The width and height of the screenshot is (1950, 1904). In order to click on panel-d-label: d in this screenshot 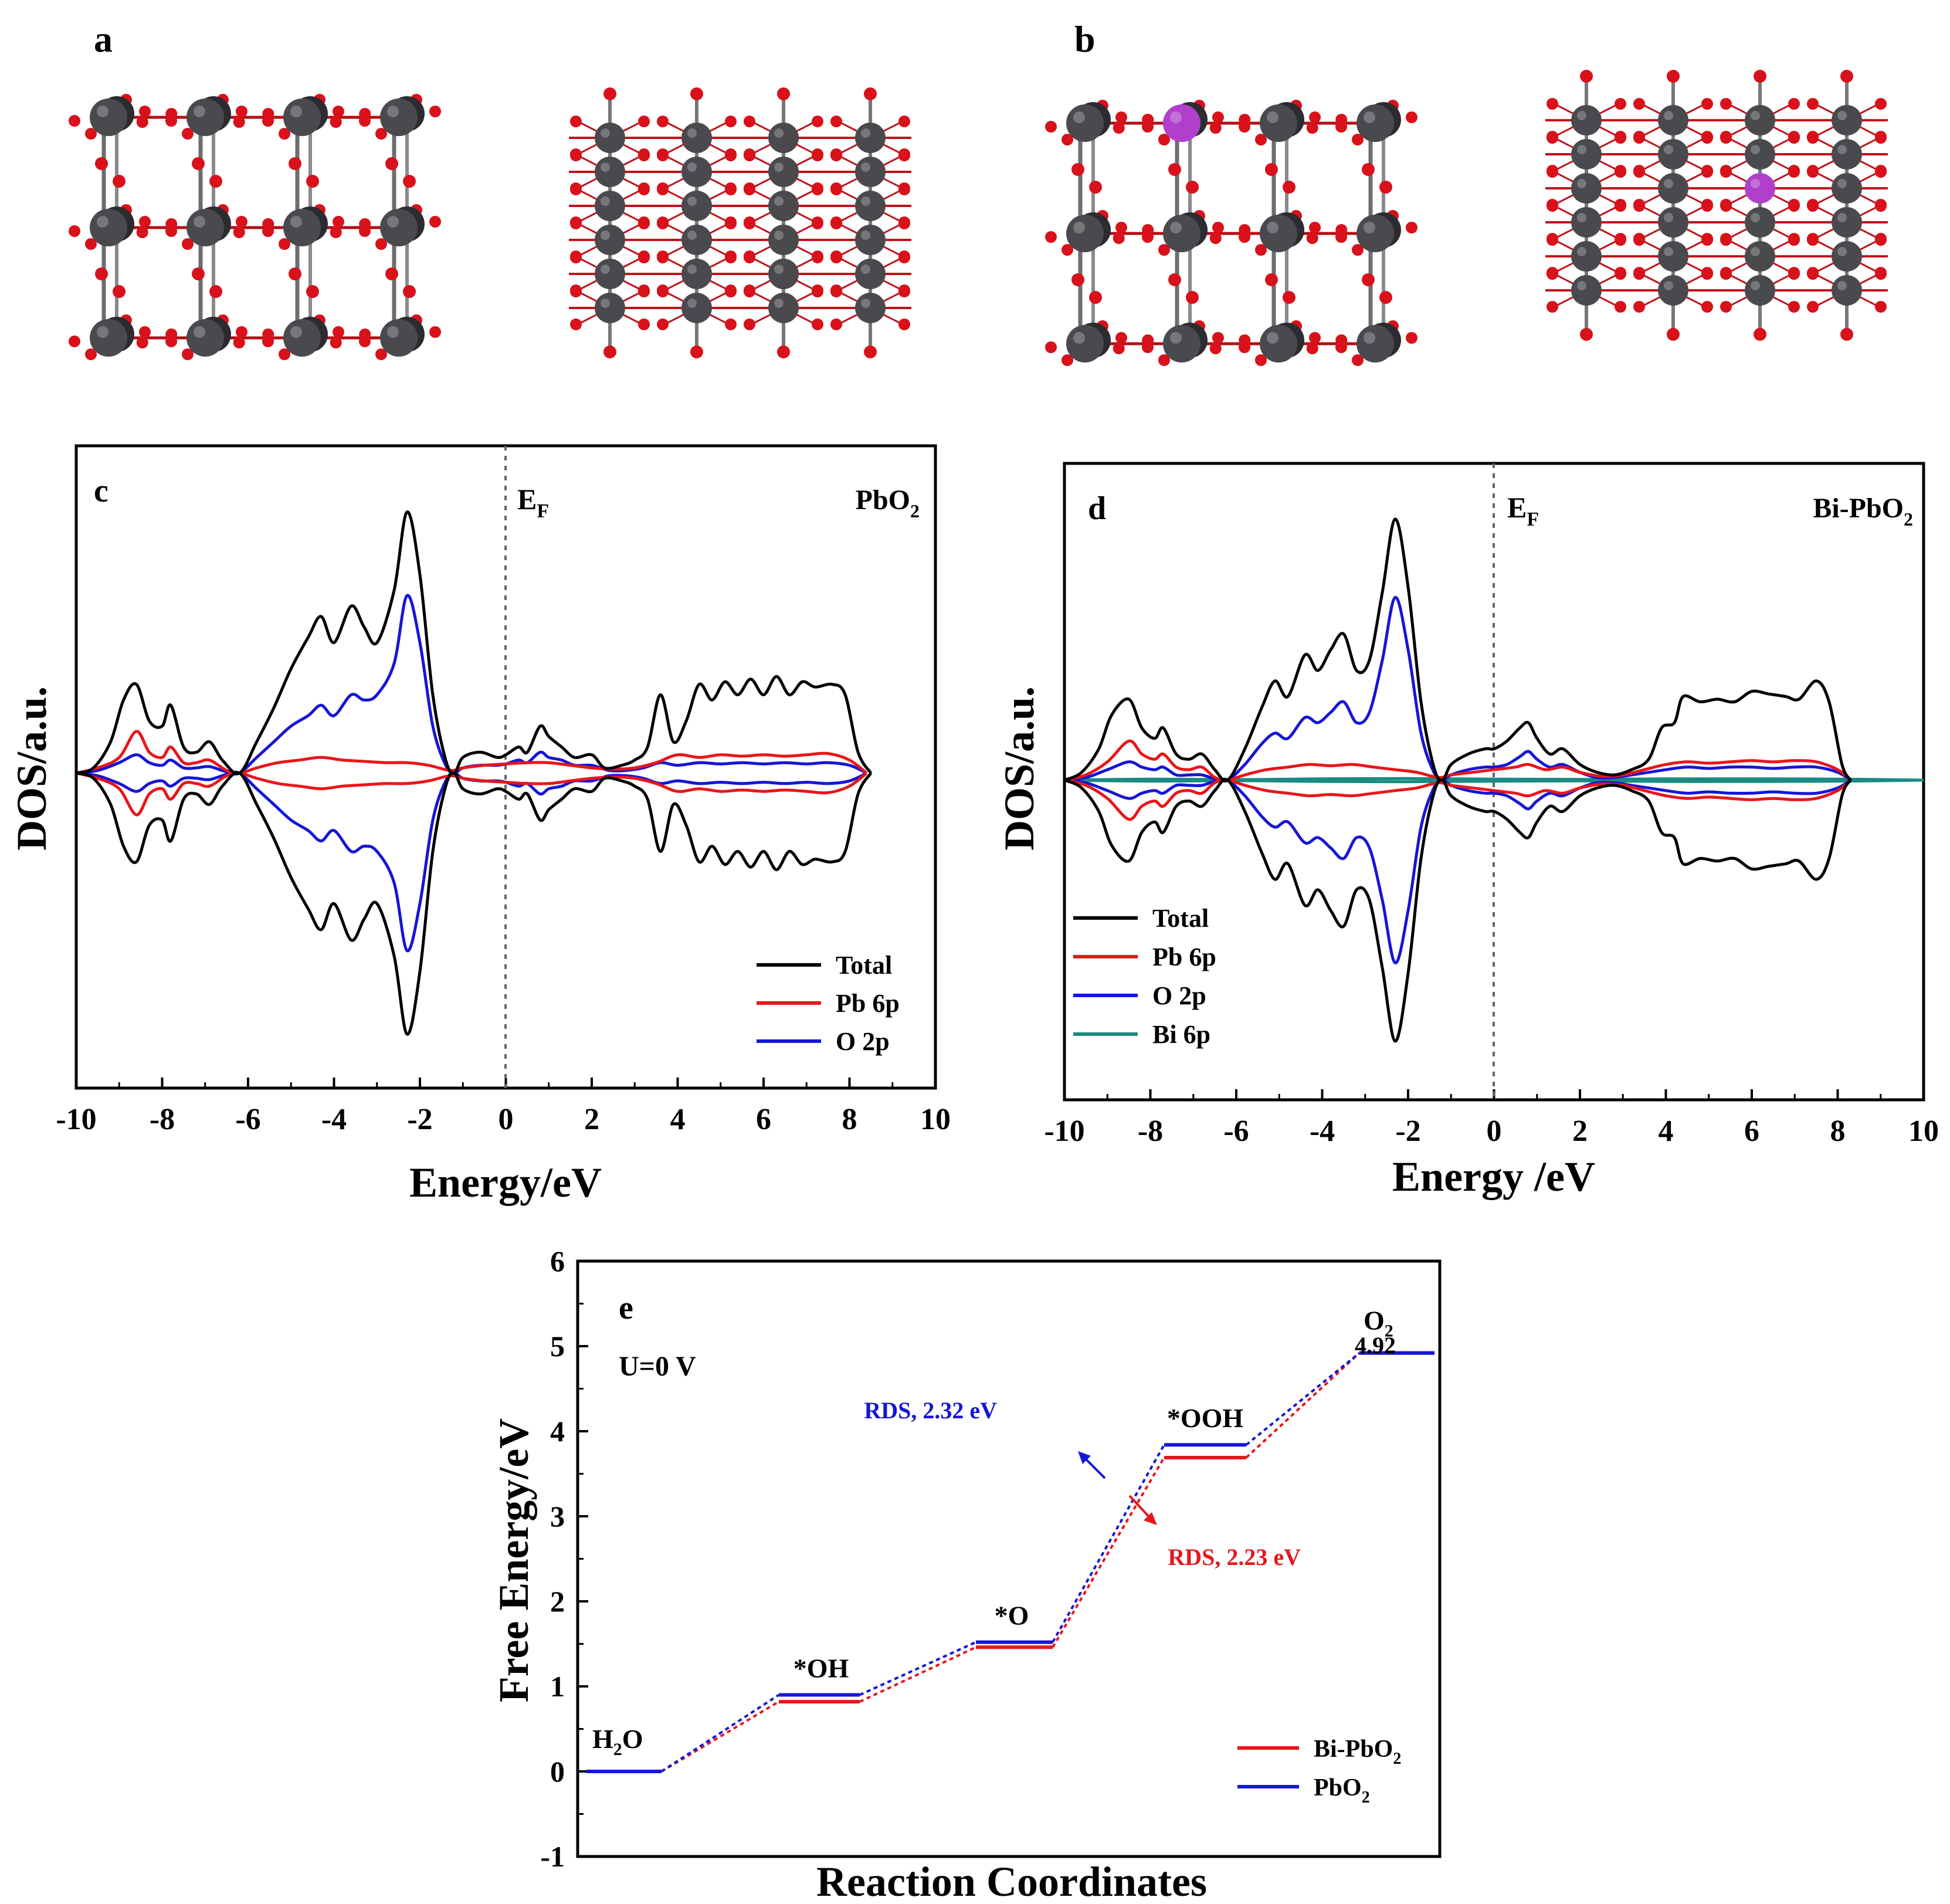, I will do `click(1097, 508)`.